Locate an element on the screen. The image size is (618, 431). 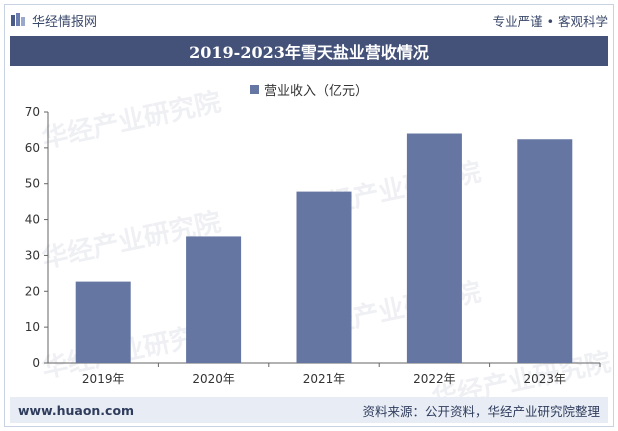
legend-swatch is located at coordinates (254, 89).